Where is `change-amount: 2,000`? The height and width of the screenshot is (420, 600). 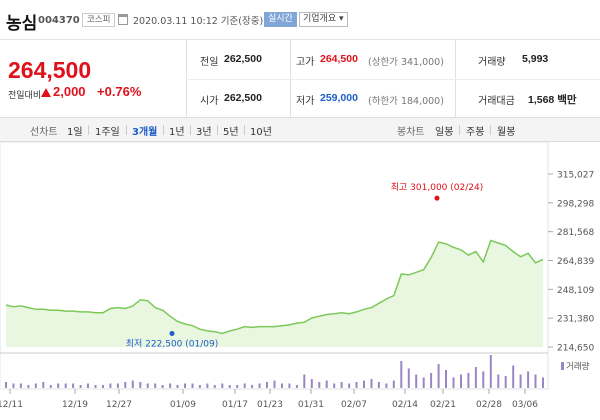
change-amount: 2,000 is located at coordinates (69, 91).